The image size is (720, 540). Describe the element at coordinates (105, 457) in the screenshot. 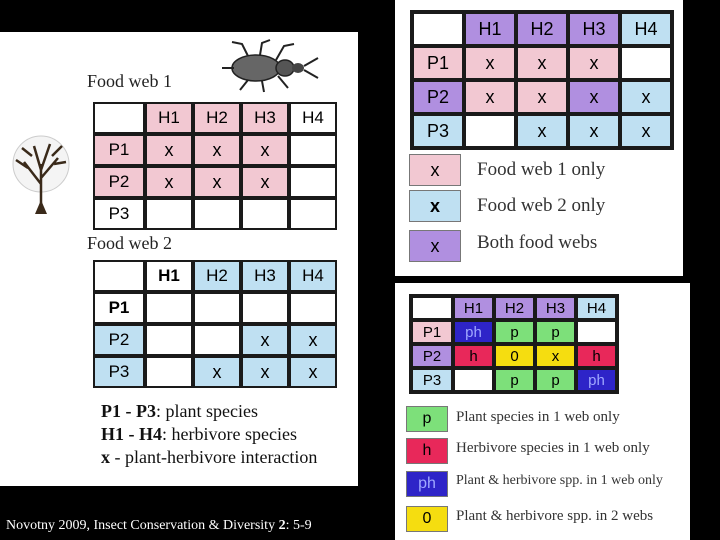

I see `note-term: x` at that location.